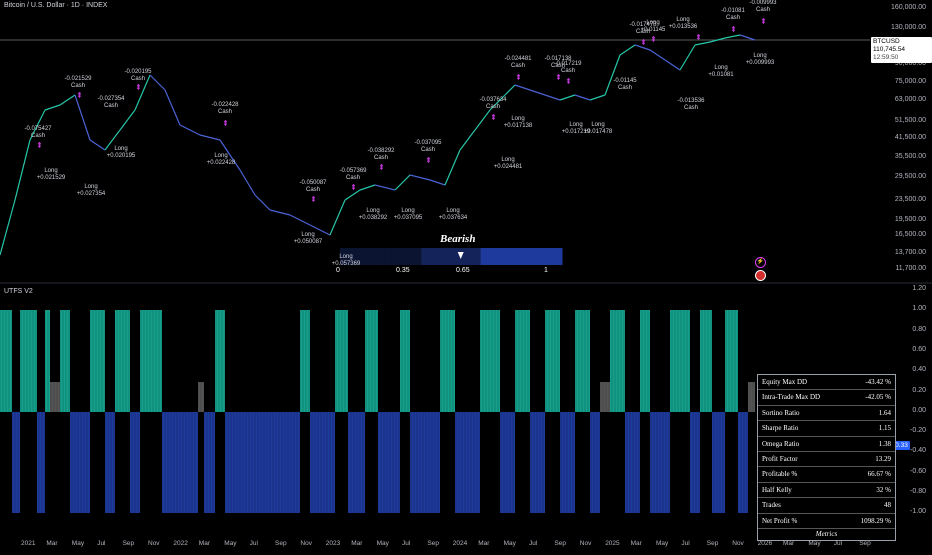 This screenshot has width=932, height=555. What do you see at coordinates (406, 543) in the screenshot?
I see `time-axis-label: Jul` at bounding box center [406, 543].